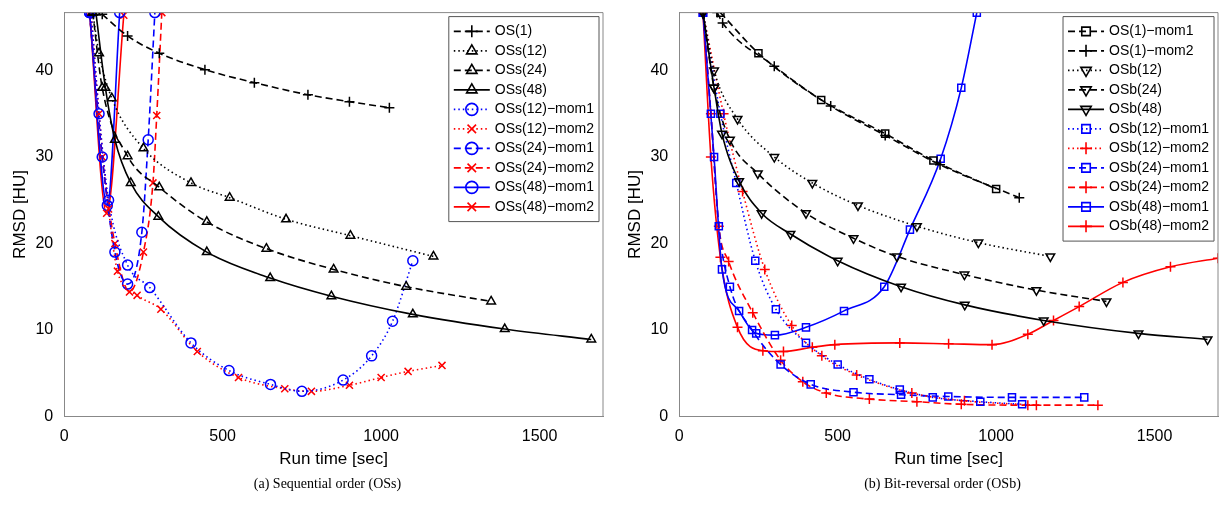 This screenshot has width=1231, height=527. I want to click on legend-label: OSb(12)−mom2, so click(1159, 147).